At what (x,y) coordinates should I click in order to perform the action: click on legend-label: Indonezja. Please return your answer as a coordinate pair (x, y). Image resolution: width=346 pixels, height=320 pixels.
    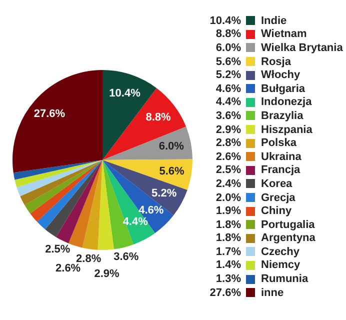
    Looking at the image, I should click on (286, 102).